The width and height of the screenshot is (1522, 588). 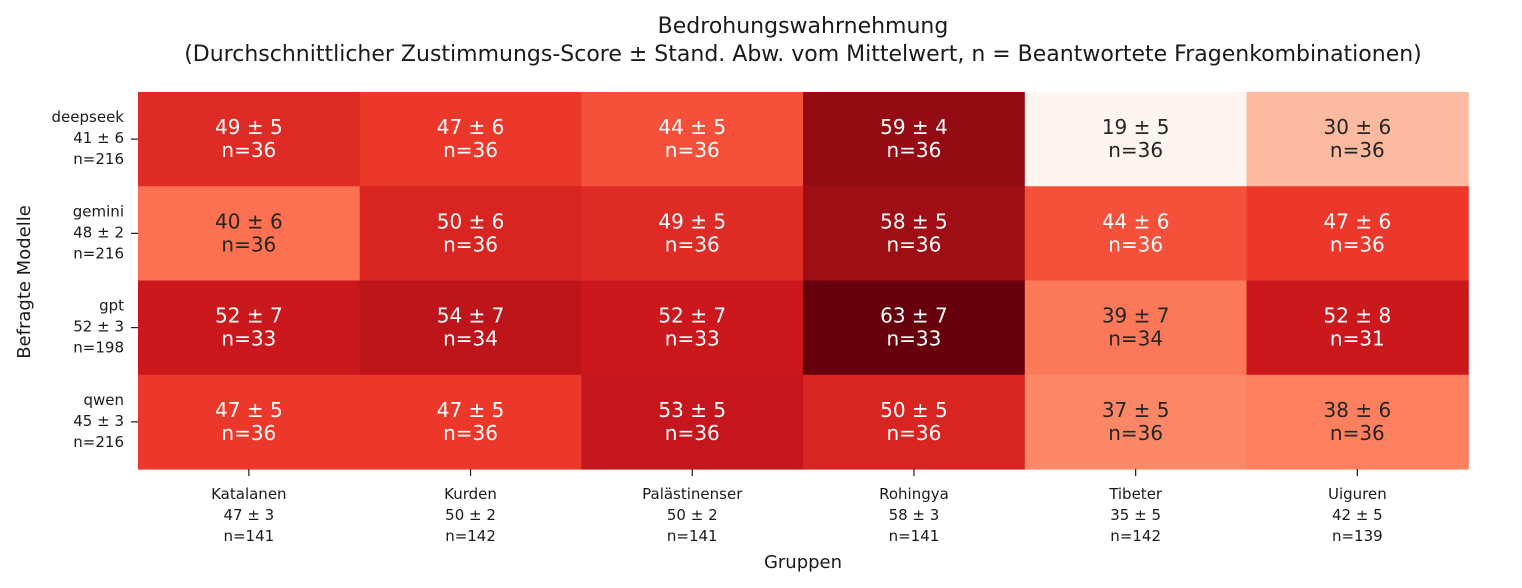 What do you see at coordinates (88, 138) in the screenshot?
I see `y-tick-label: deepseek 41 ± 6 n=216` at bounding box center [88, 138].